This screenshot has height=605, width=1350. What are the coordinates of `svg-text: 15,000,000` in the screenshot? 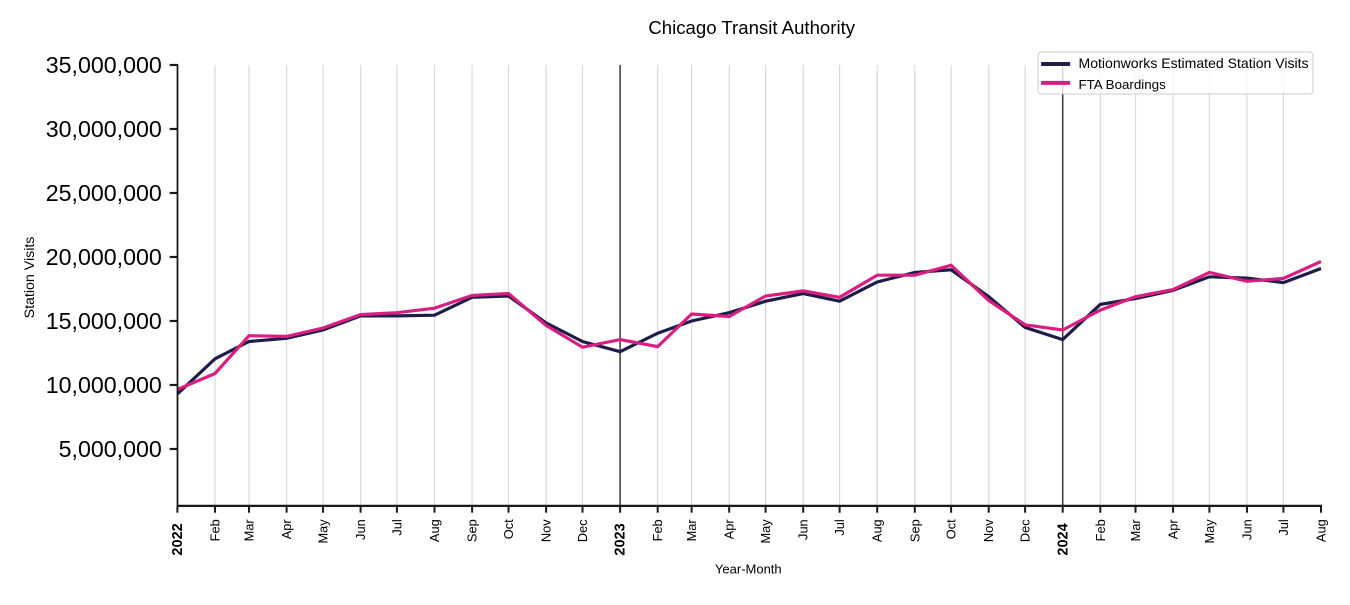 It's located at (104, 321).